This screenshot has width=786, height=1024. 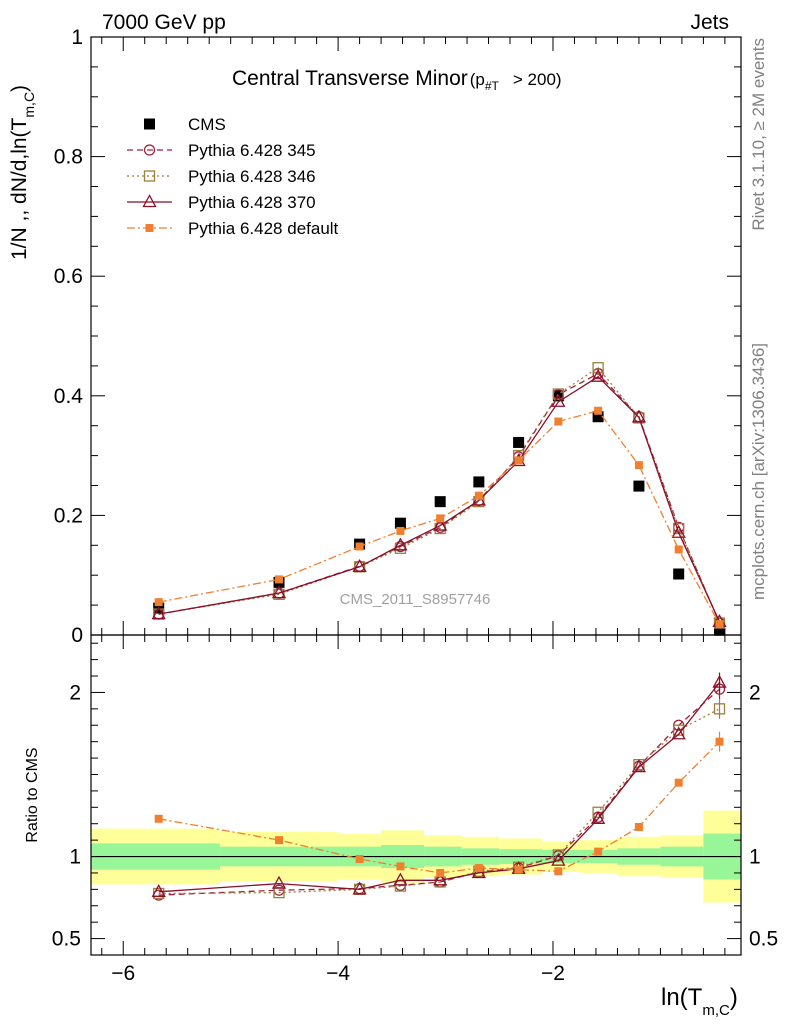 I want to click on legend-entry-p346: Pythia 6.428 346, so click(x=221, y=176).